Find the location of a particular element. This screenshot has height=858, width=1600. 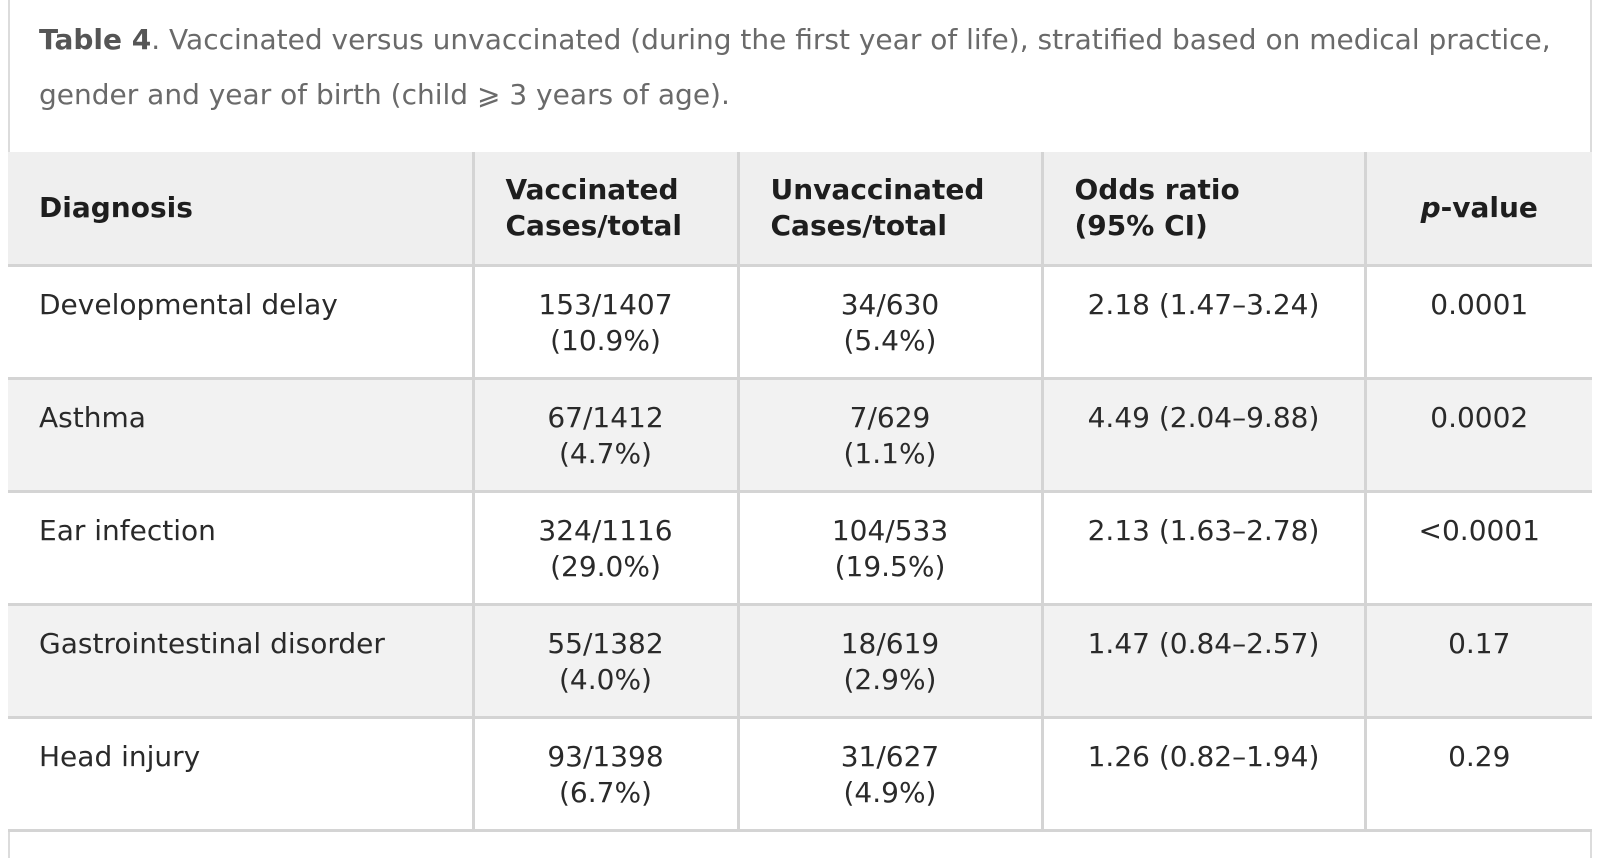

header-unvaccinated-line2: Cases/total is located at coordinates (859, 225).